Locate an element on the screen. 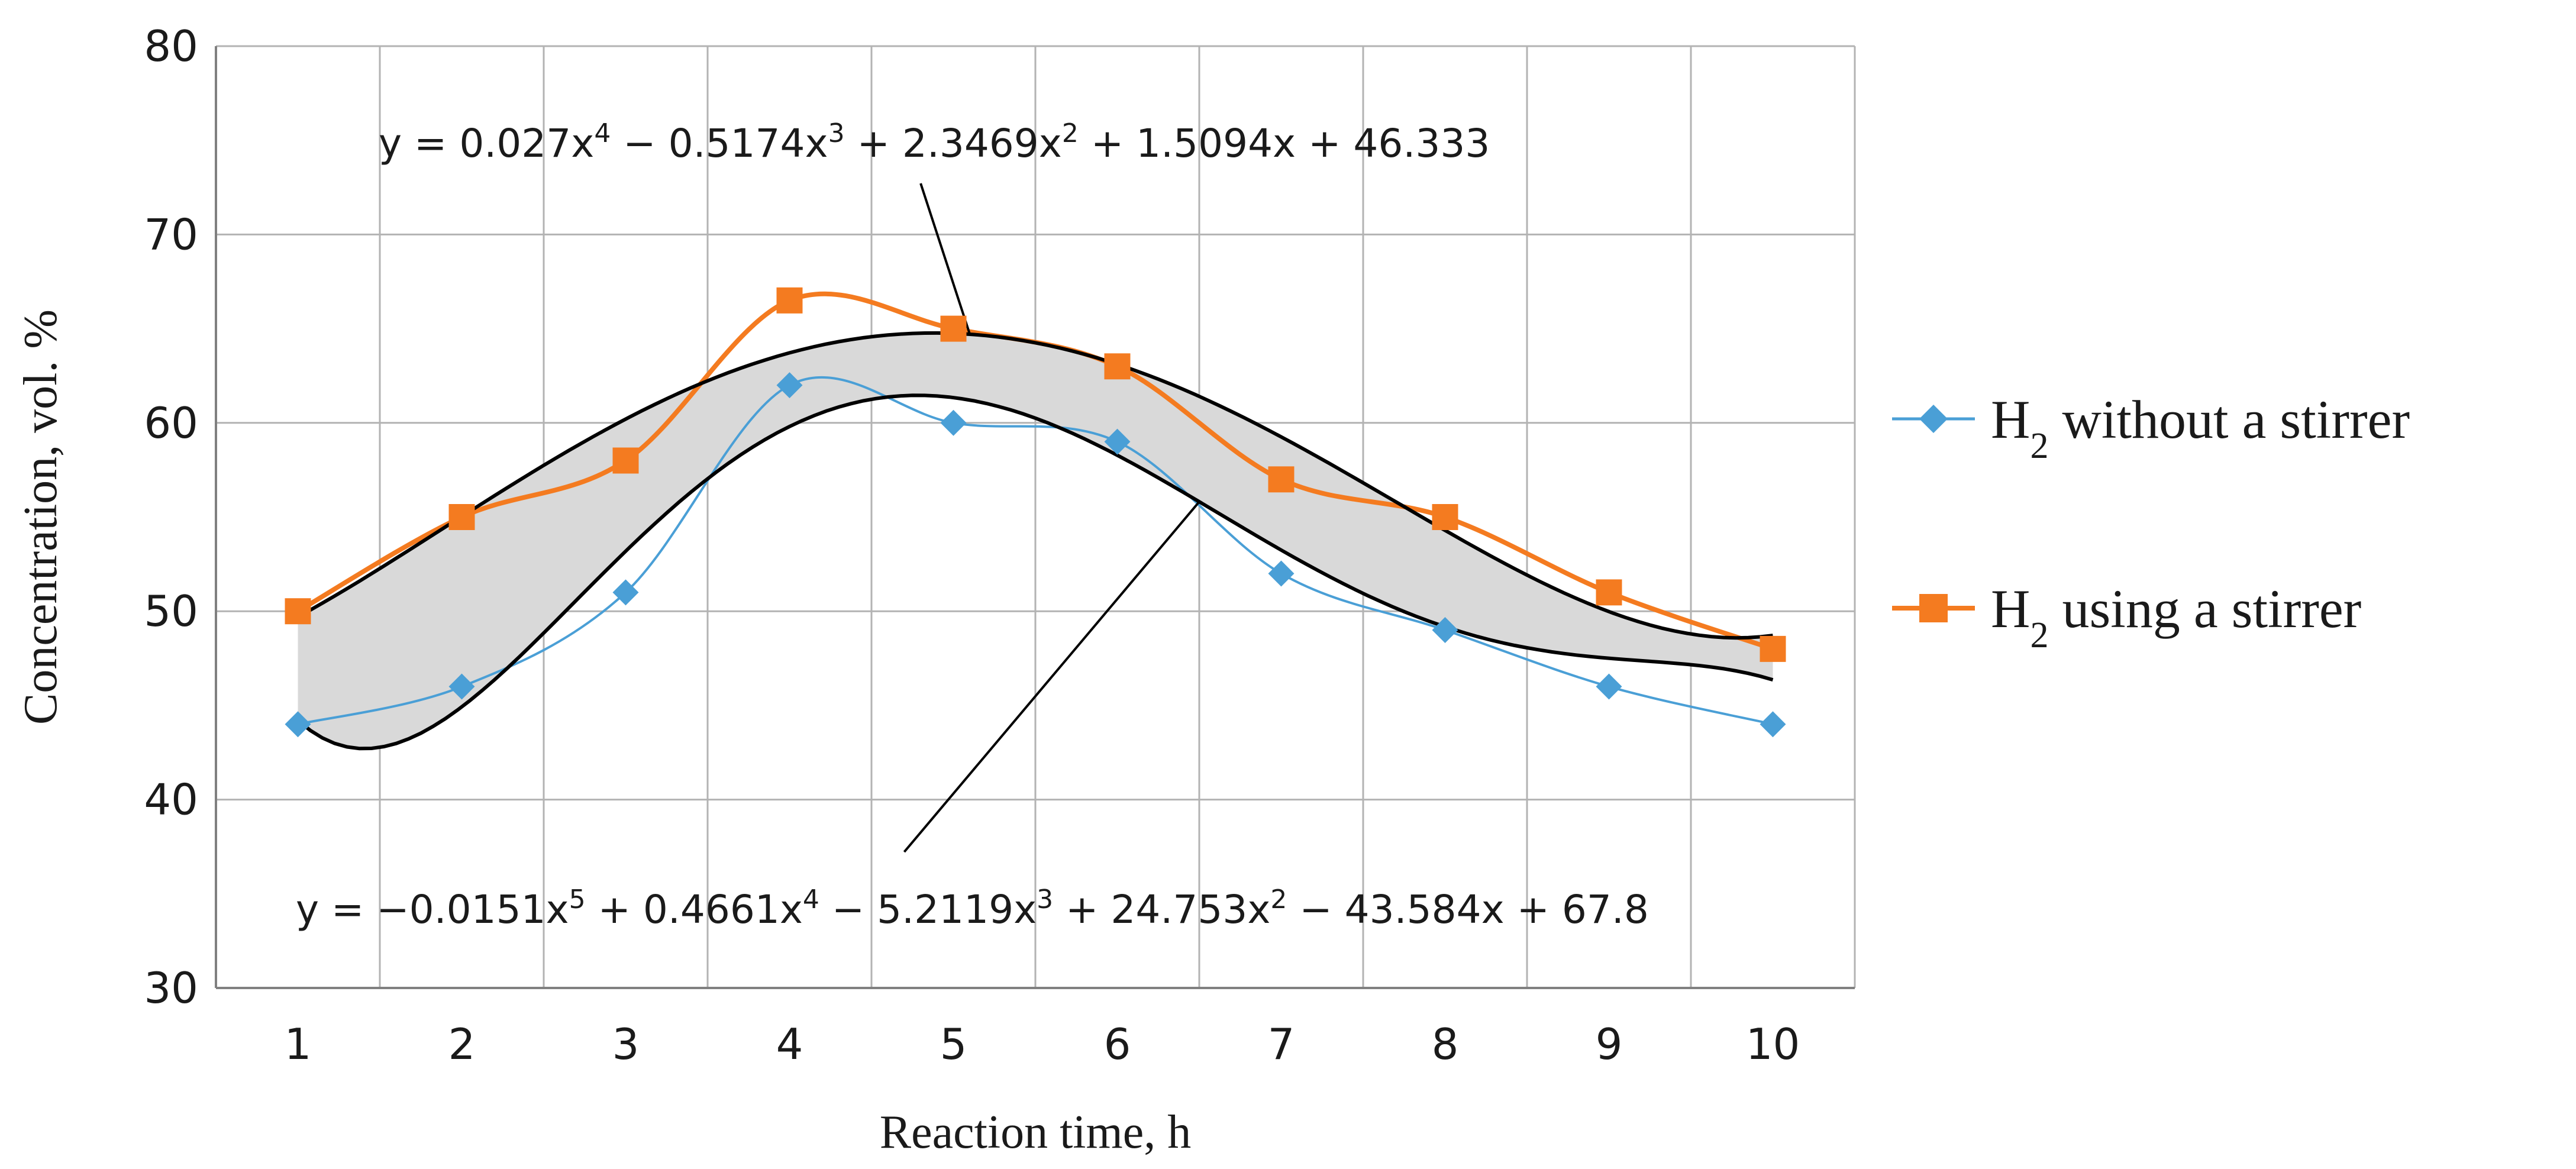 This screenshot has height=1169, width=2576. x-tick-2: 2 is located at coordinates (462, 1044).